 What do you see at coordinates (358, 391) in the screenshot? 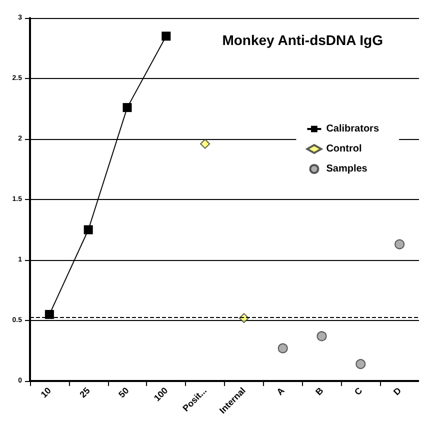
I see `x-tick-label: C` at bounding box center [358, 391].